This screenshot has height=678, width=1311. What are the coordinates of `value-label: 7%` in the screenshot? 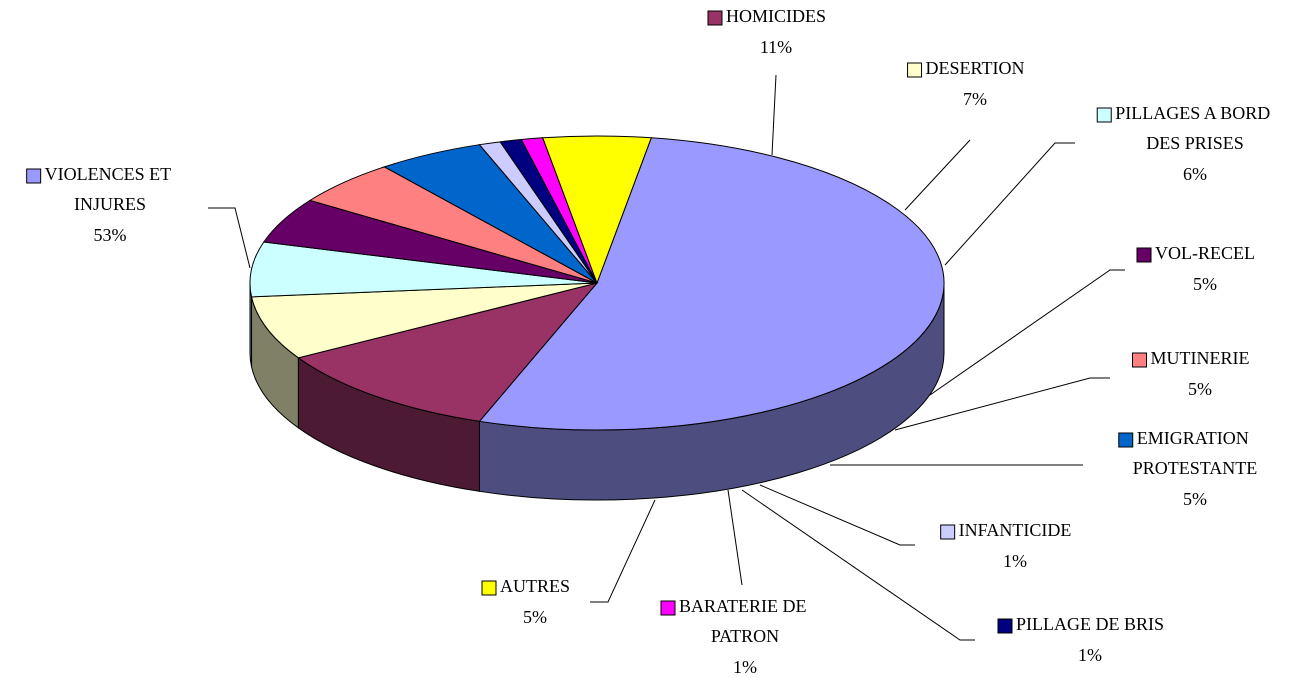 It's located at (975, 99).